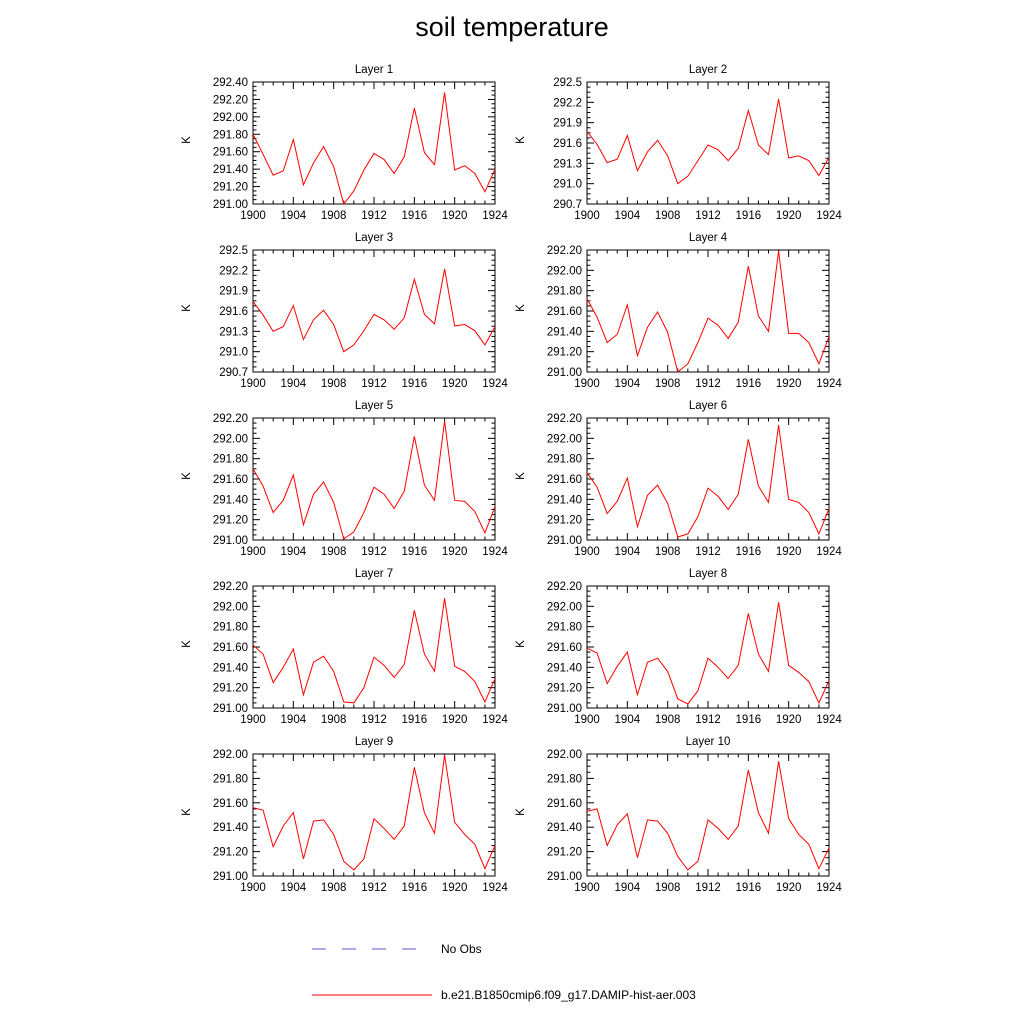  I want to click on y-tick-label: 291.6, so click(567, 144).